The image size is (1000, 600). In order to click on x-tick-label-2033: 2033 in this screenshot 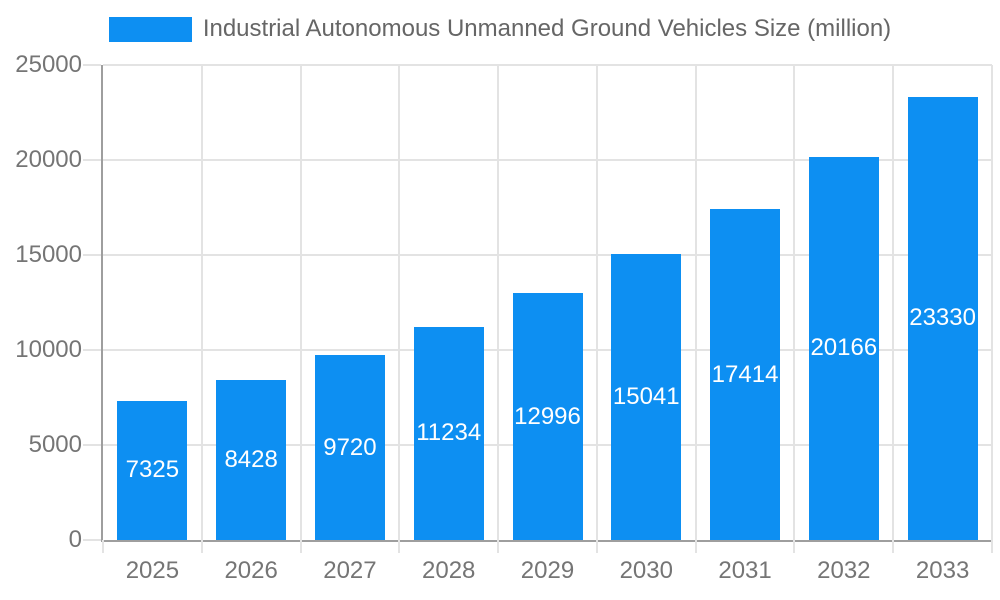, I will do `click(942, 570)`.